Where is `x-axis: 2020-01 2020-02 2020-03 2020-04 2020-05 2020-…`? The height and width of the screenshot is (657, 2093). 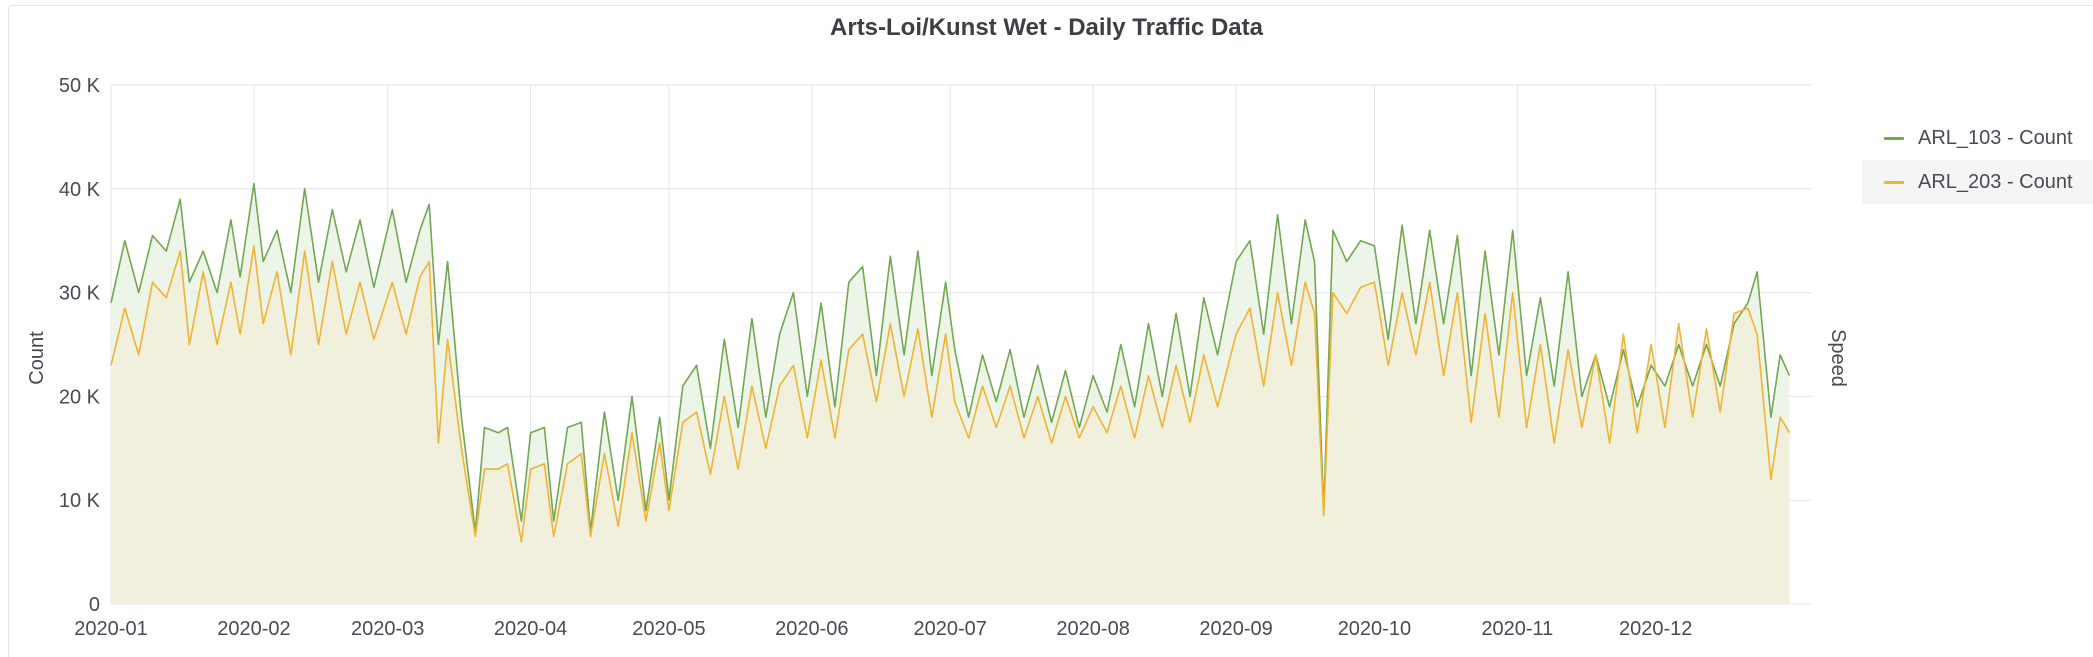
x-axis: 2020-01 2020-02 2020-03 2020-04 2020-05 2020-… is located at coordinates (883, 629).